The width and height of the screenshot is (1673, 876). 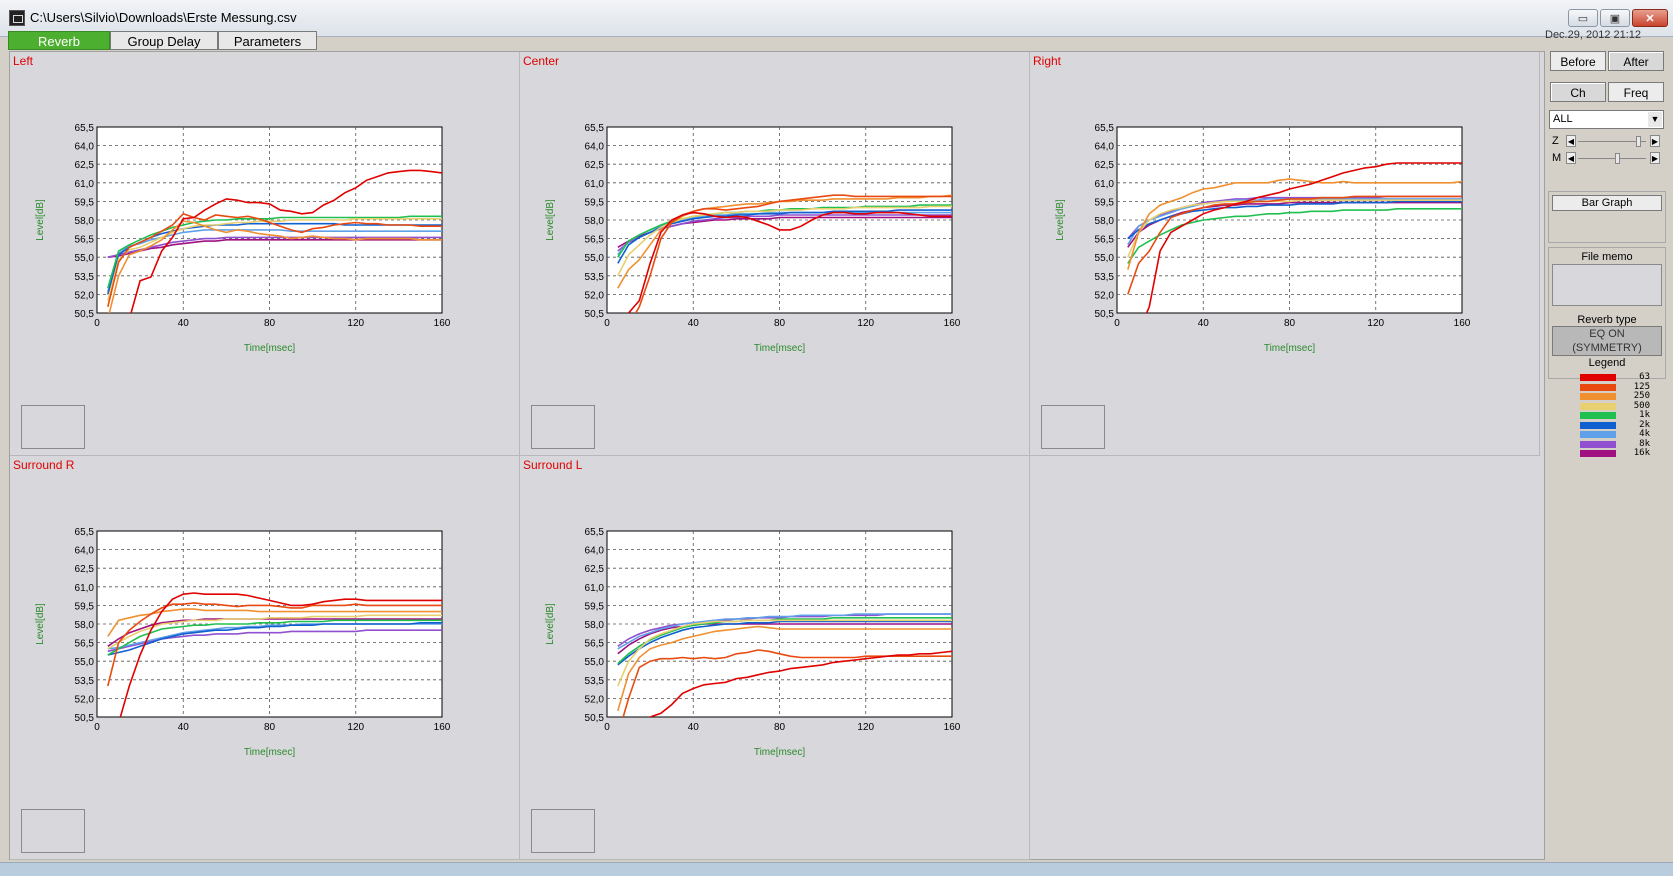 What do you see at coordinates (1578, 92) in the screenshot?
I see `ch-button: Ch` at bounding box center [1578, 92].